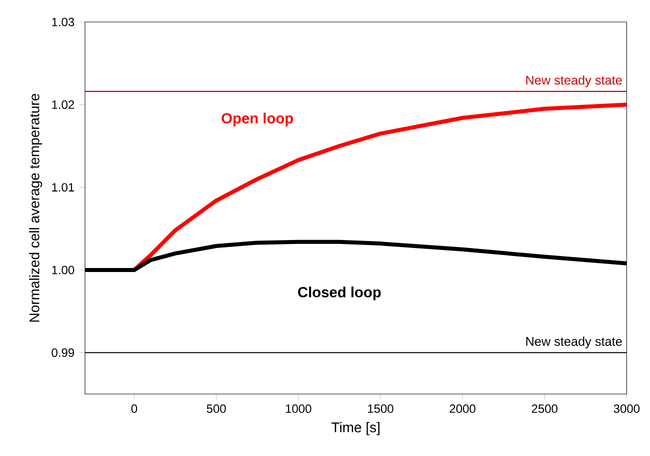 Image resolution: width=650 pixels, height=456 pixels. What do you see at coordinates (299, 408) in the screenshot?
I see `x-tick-label: 1000` at bounding box center [299, 408].